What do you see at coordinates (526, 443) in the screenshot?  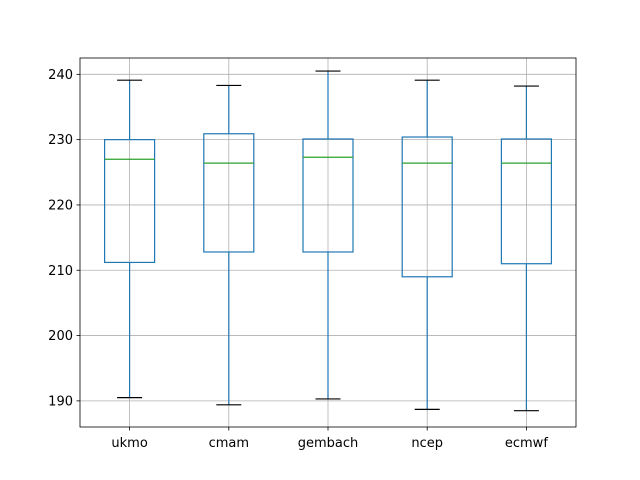 I see `x-tick-label: ecmwf` at bounding box center [526, 443].